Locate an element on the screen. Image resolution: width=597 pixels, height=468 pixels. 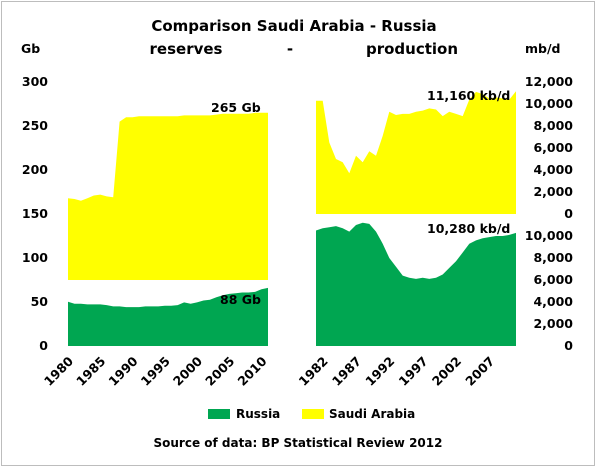
legend-swatch-saudi is located at coordinates (313, 414).